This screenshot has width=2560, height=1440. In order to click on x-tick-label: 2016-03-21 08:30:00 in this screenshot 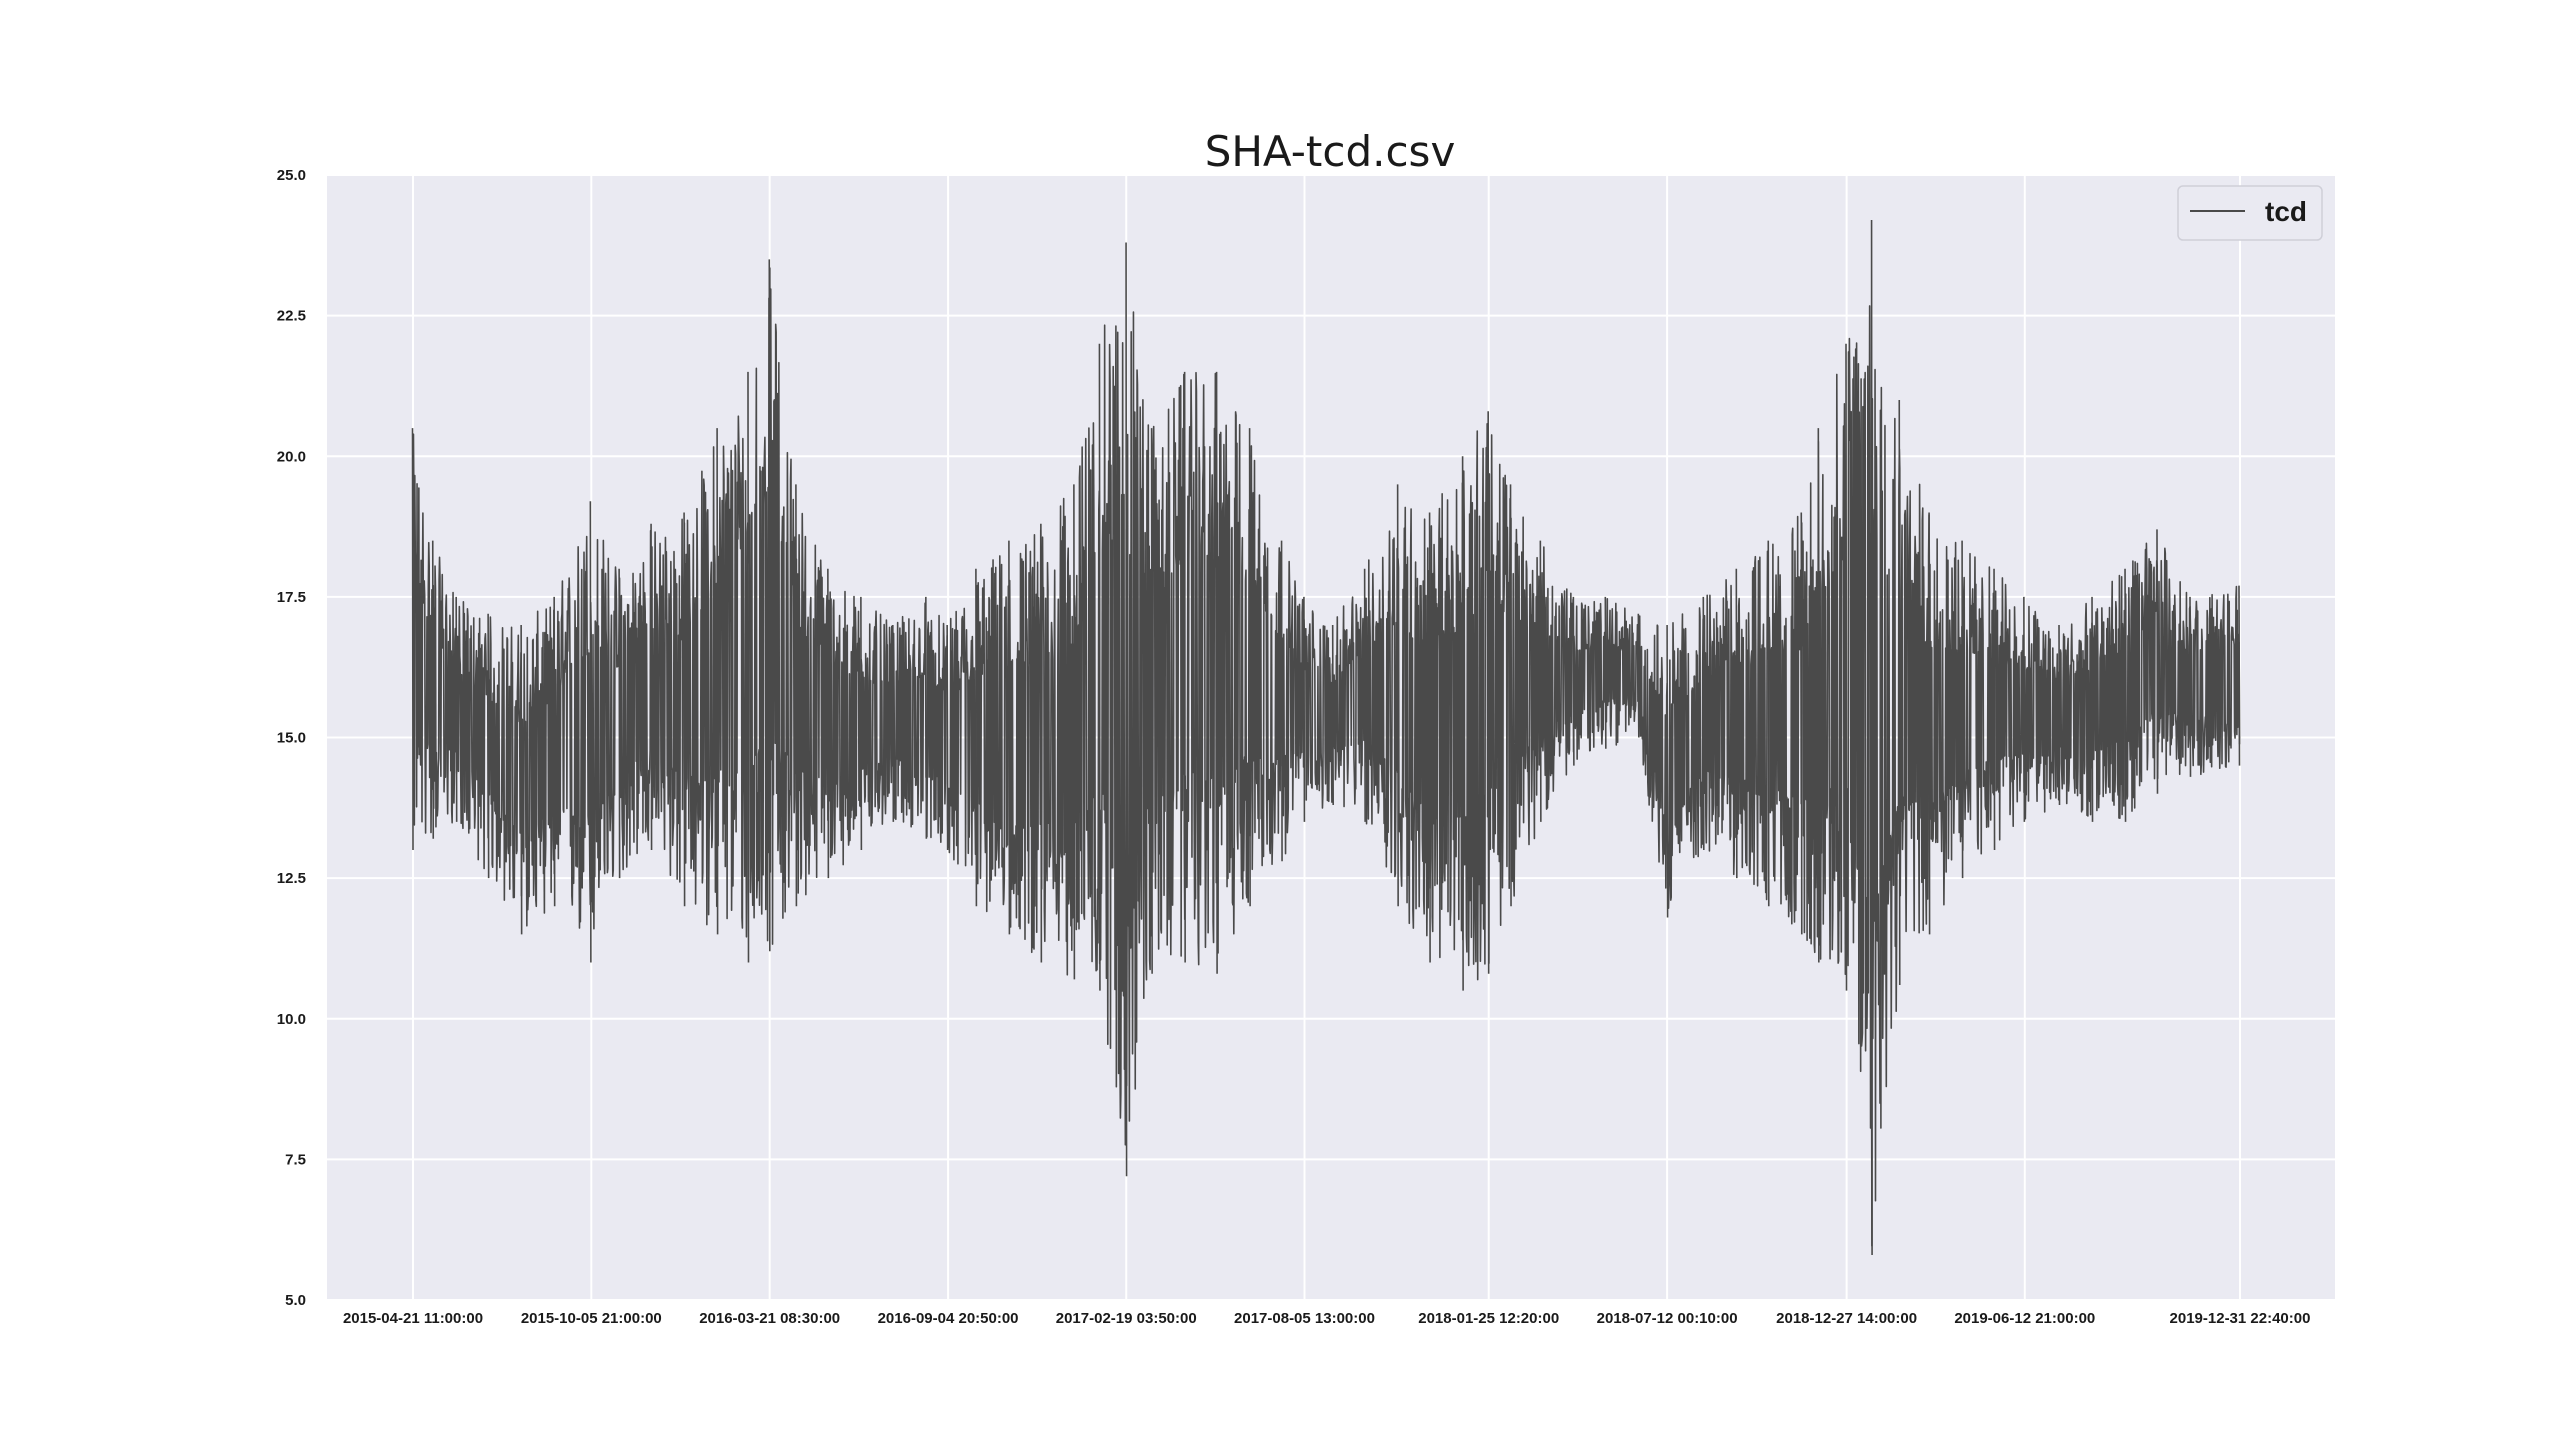, I will do `click(769, 1318)`.